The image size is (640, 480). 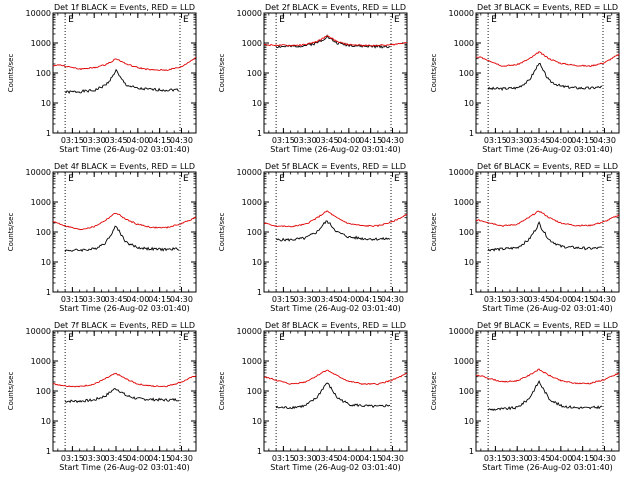 I want to click on panel-title: Det 4f BLACK = Events, RED = LLD, so click(x=124, y=166).